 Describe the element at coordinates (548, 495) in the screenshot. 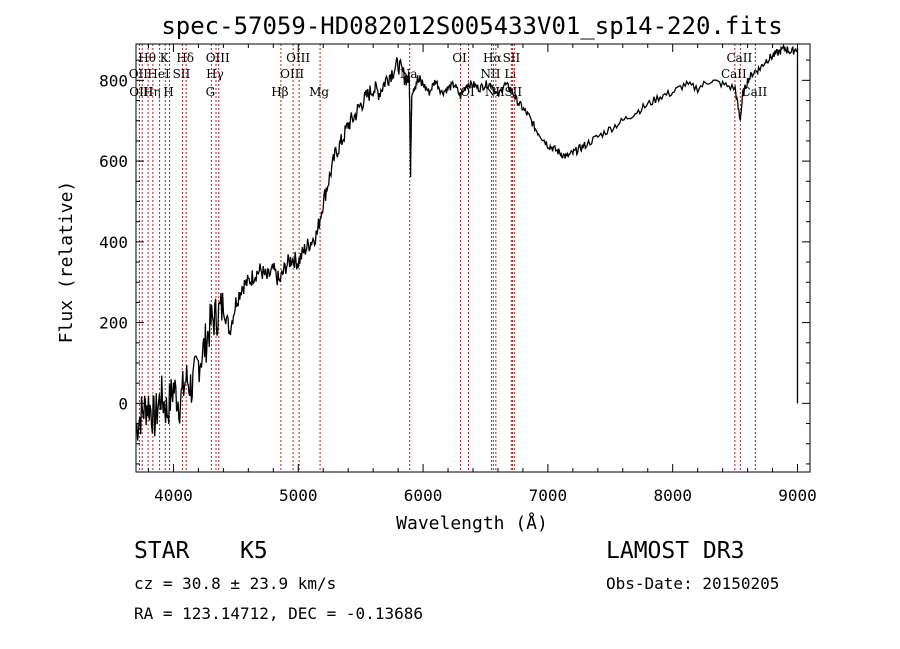

I see `x-tick-label: 7000` at that location.